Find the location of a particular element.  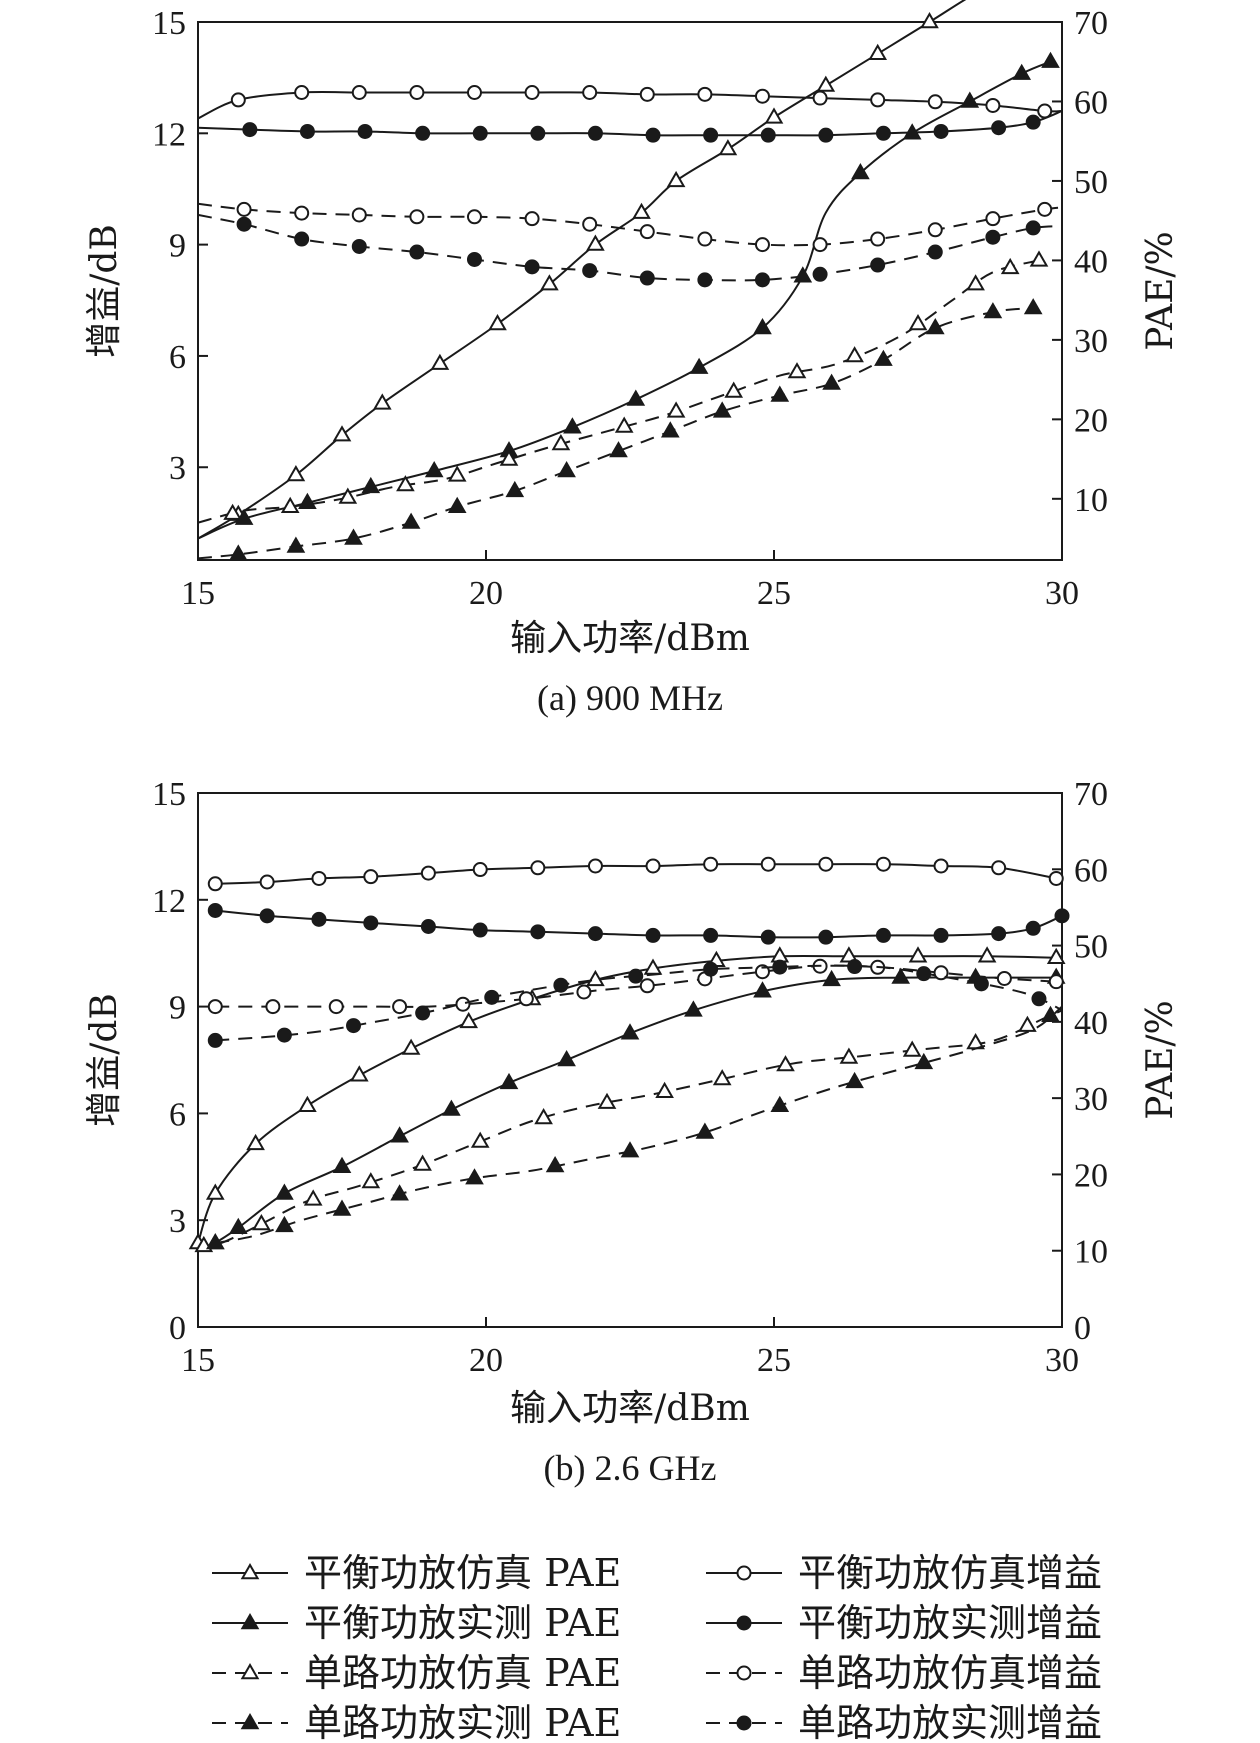

series-a-单路功放仿真-pae is located at coordinates (623, 387).